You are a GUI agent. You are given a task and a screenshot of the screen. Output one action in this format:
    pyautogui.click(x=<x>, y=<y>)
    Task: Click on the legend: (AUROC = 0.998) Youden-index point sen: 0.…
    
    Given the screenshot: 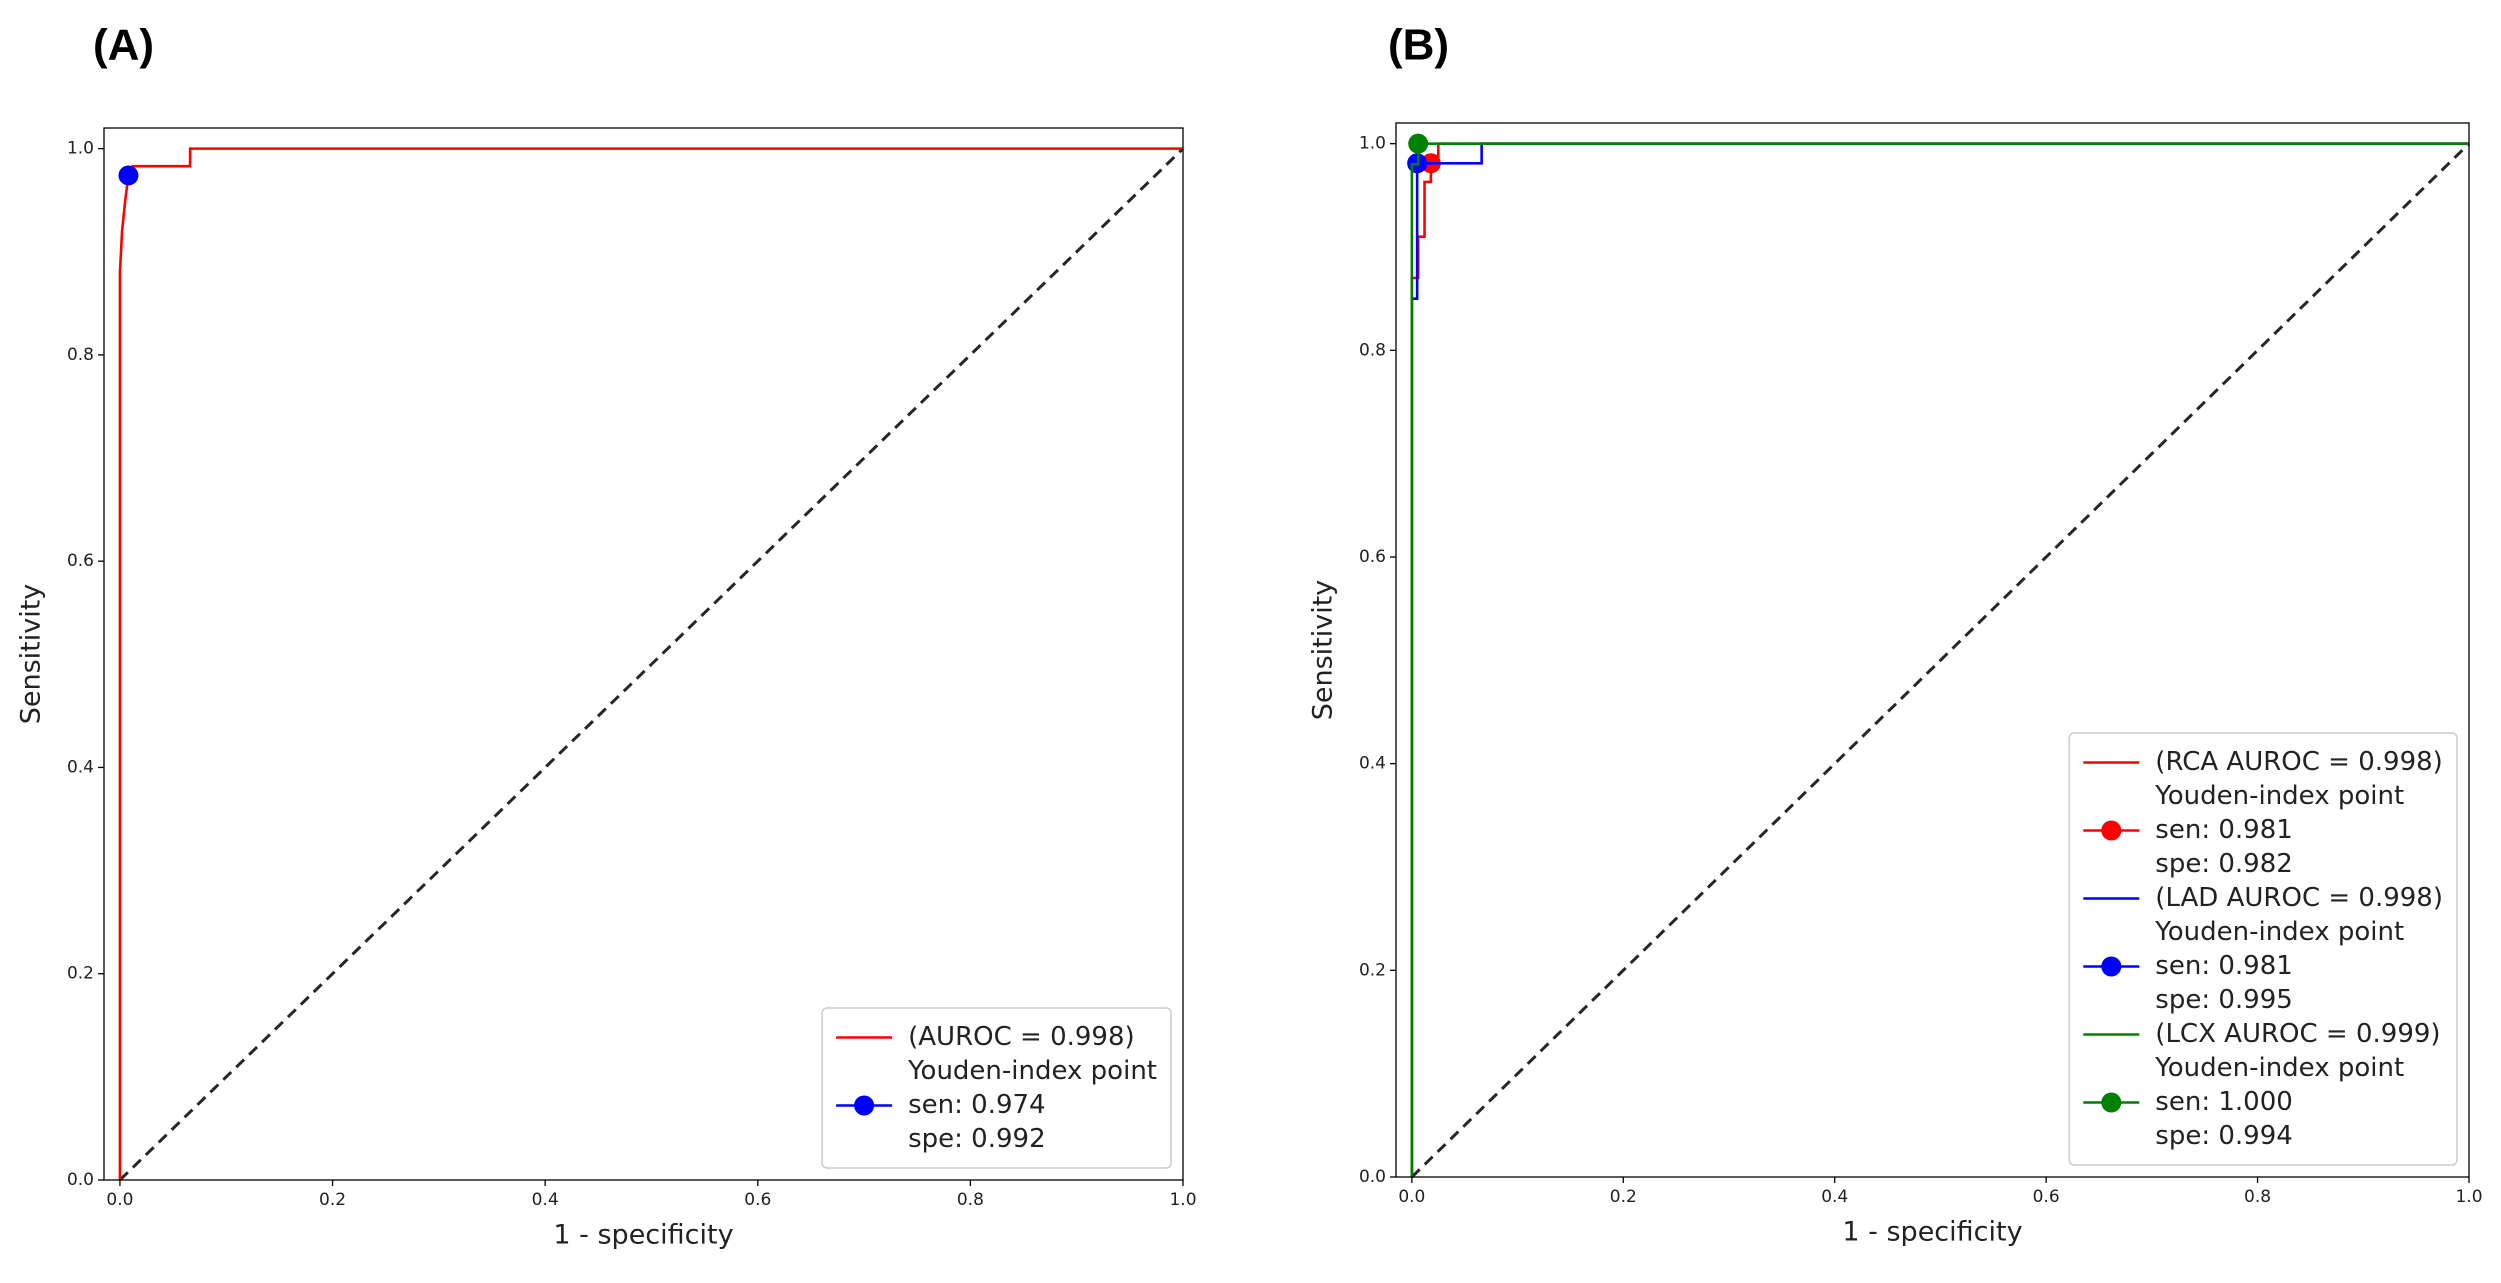 What is the action you would take?
    pyautogui.click(x=996, y=1088)
    